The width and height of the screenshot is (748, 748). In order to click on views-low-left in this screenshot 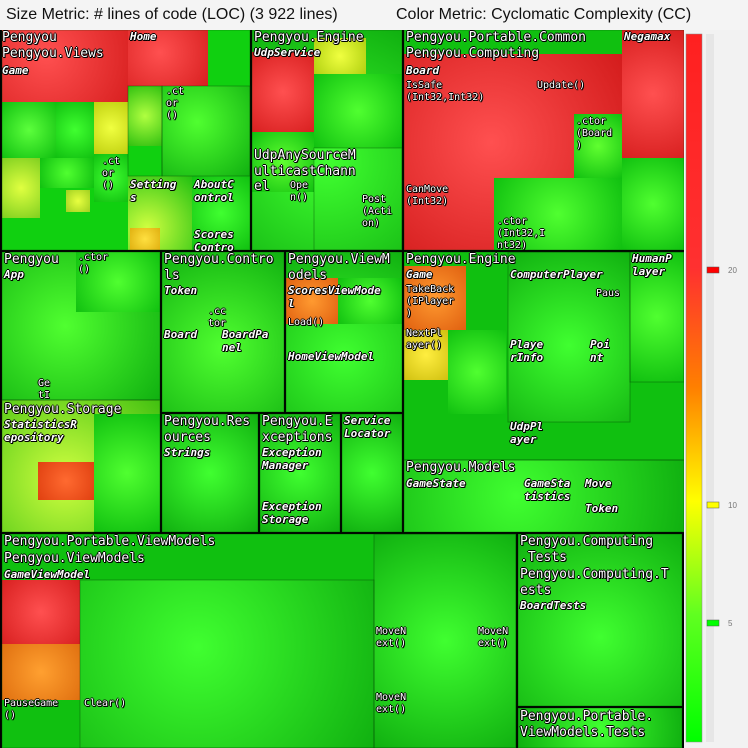, I will do `click(21, 188)`.